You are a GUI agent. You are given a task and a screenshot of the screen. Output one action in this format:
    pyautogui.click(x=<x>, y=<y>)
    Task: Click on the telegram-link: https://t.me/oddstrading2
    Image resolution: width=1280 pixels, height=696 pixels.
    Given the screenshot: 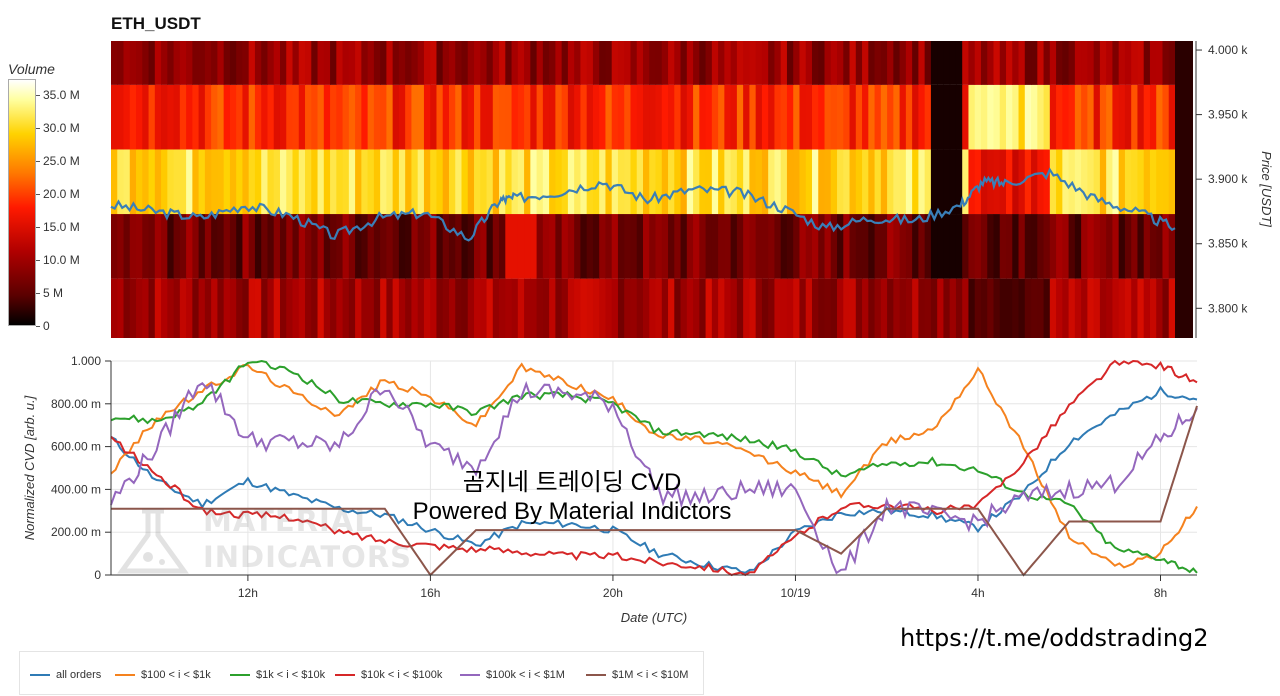 What is the action you would take?
    pyautogui.click(x=1054, y=638)
    